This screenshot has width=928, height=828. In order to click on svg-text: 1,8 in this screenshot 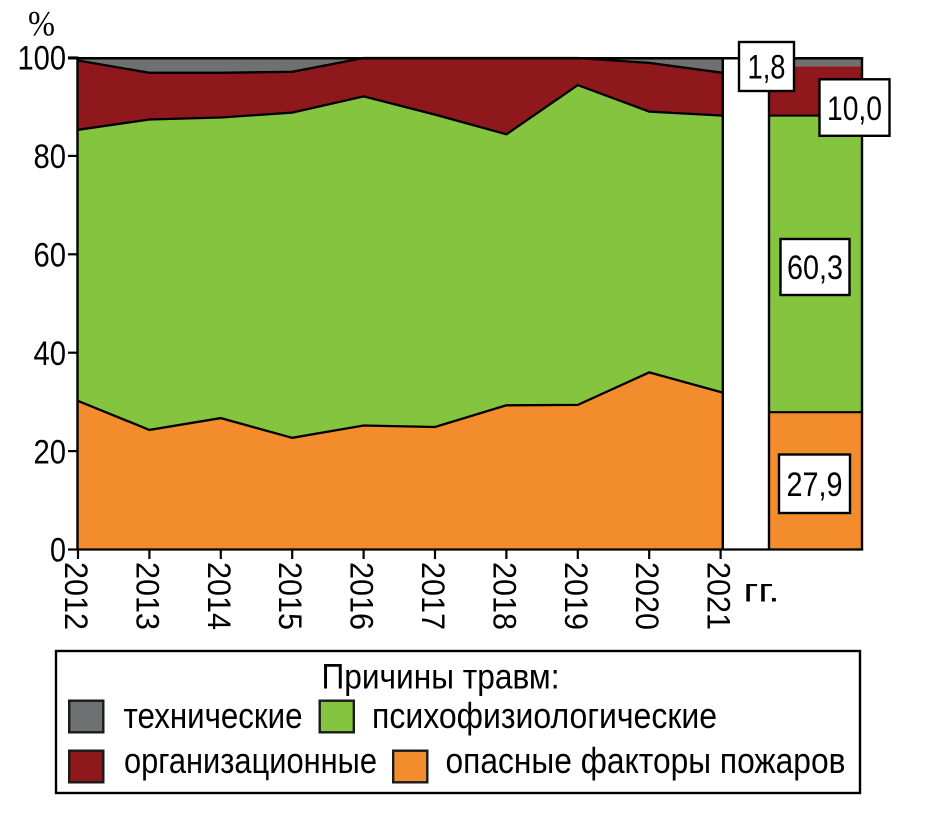, I will do `click(767, 68)`.